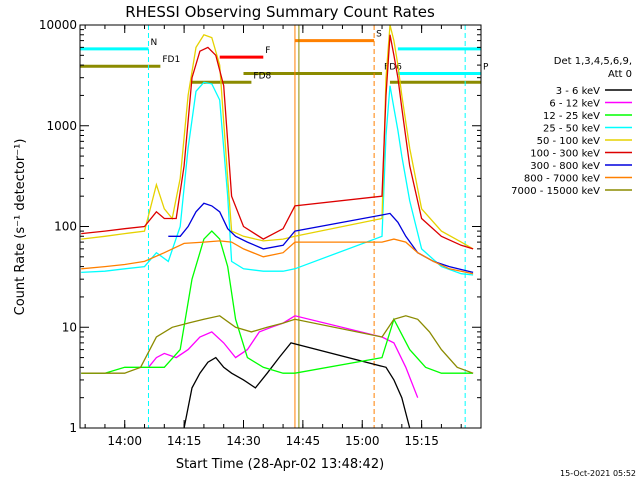 The width and height of the screenshot is (640, 484). I want to click on x-tick-label-2: 14:30, so click(243, 441).